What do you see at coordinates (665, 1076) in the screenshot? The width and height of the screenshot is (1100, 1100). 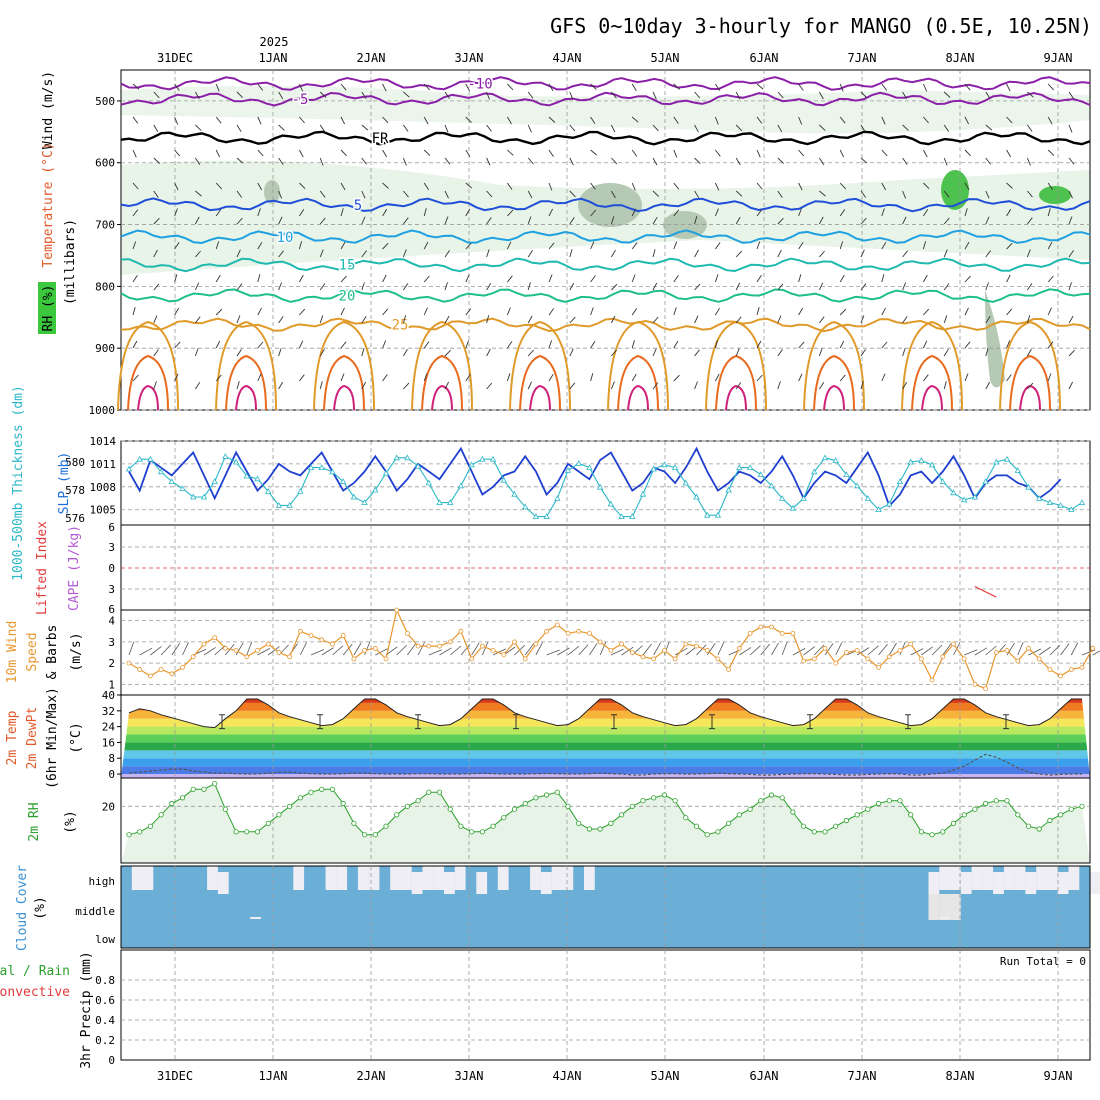 I see `date-bottom-5JAN: 5JAN` at bounding box center [665, 1076].